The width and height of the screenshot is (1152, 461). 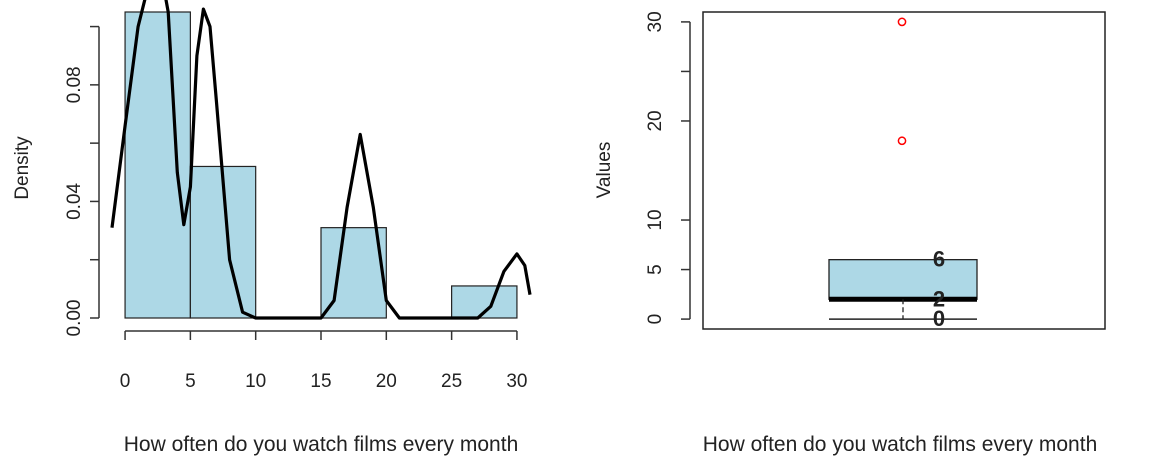 What do you see at coordinates (903, 279) in the screenshot?
I see `box-rect` at bounding box center [903, 279].